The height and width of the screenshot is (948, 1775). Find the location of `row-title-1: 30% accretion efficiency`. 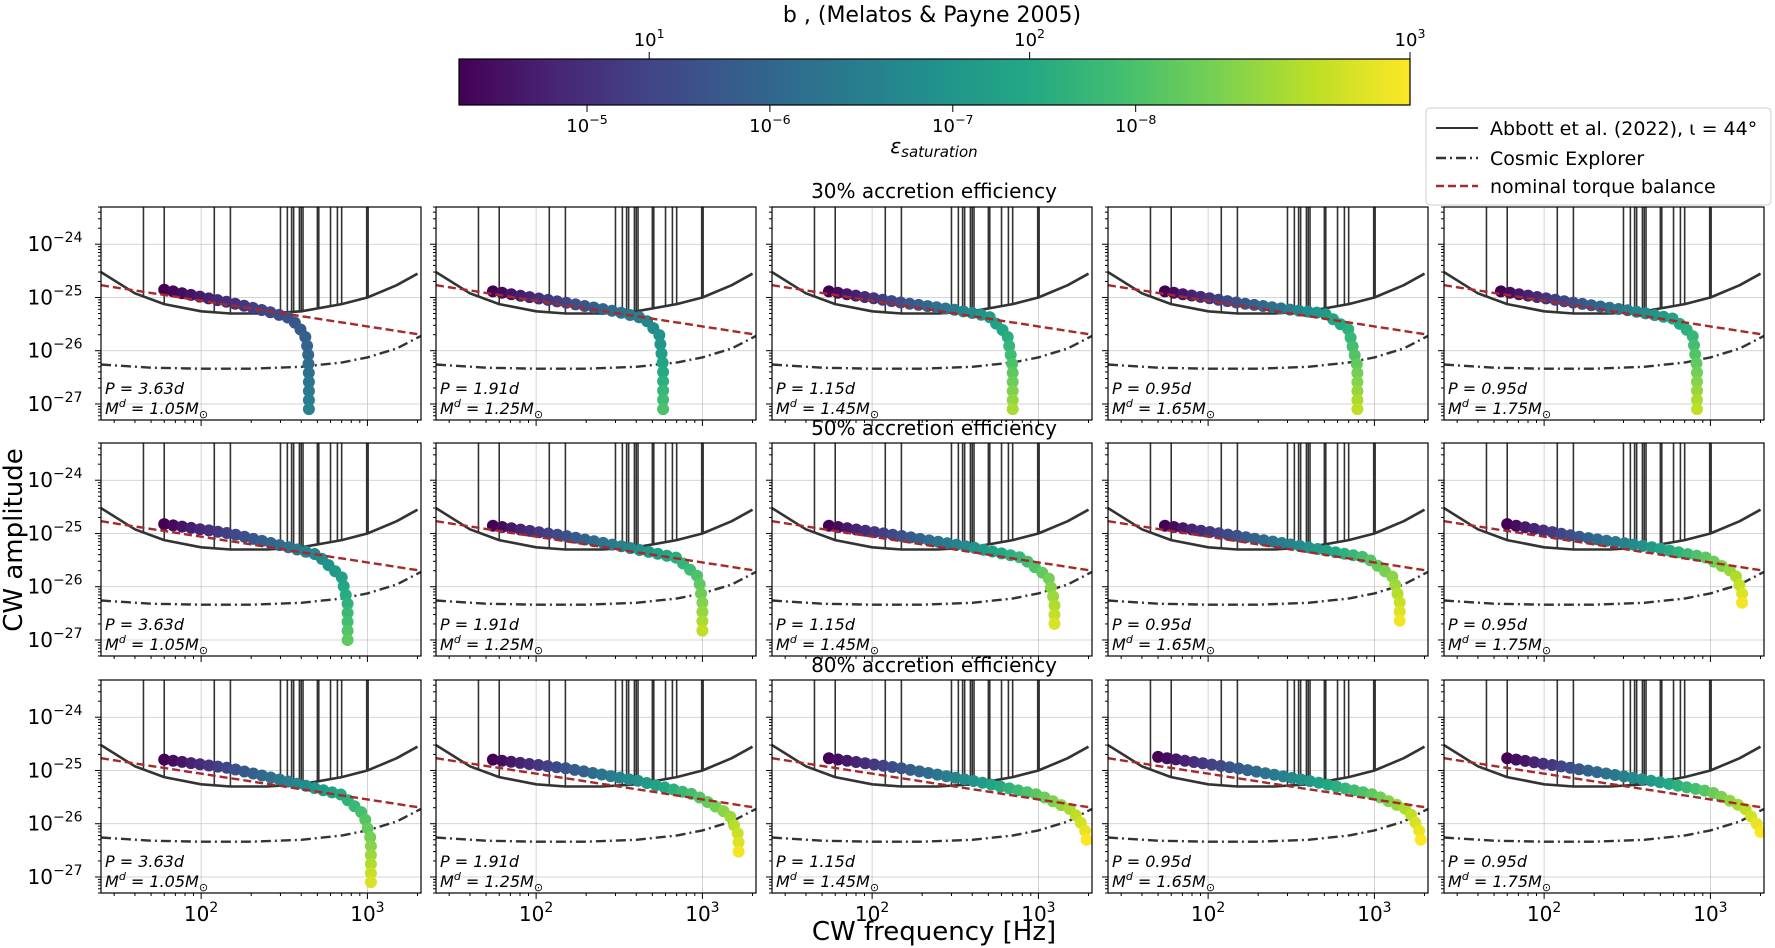

row-title-1: 30% accretion efficiency is located at coordinates (934, 191).